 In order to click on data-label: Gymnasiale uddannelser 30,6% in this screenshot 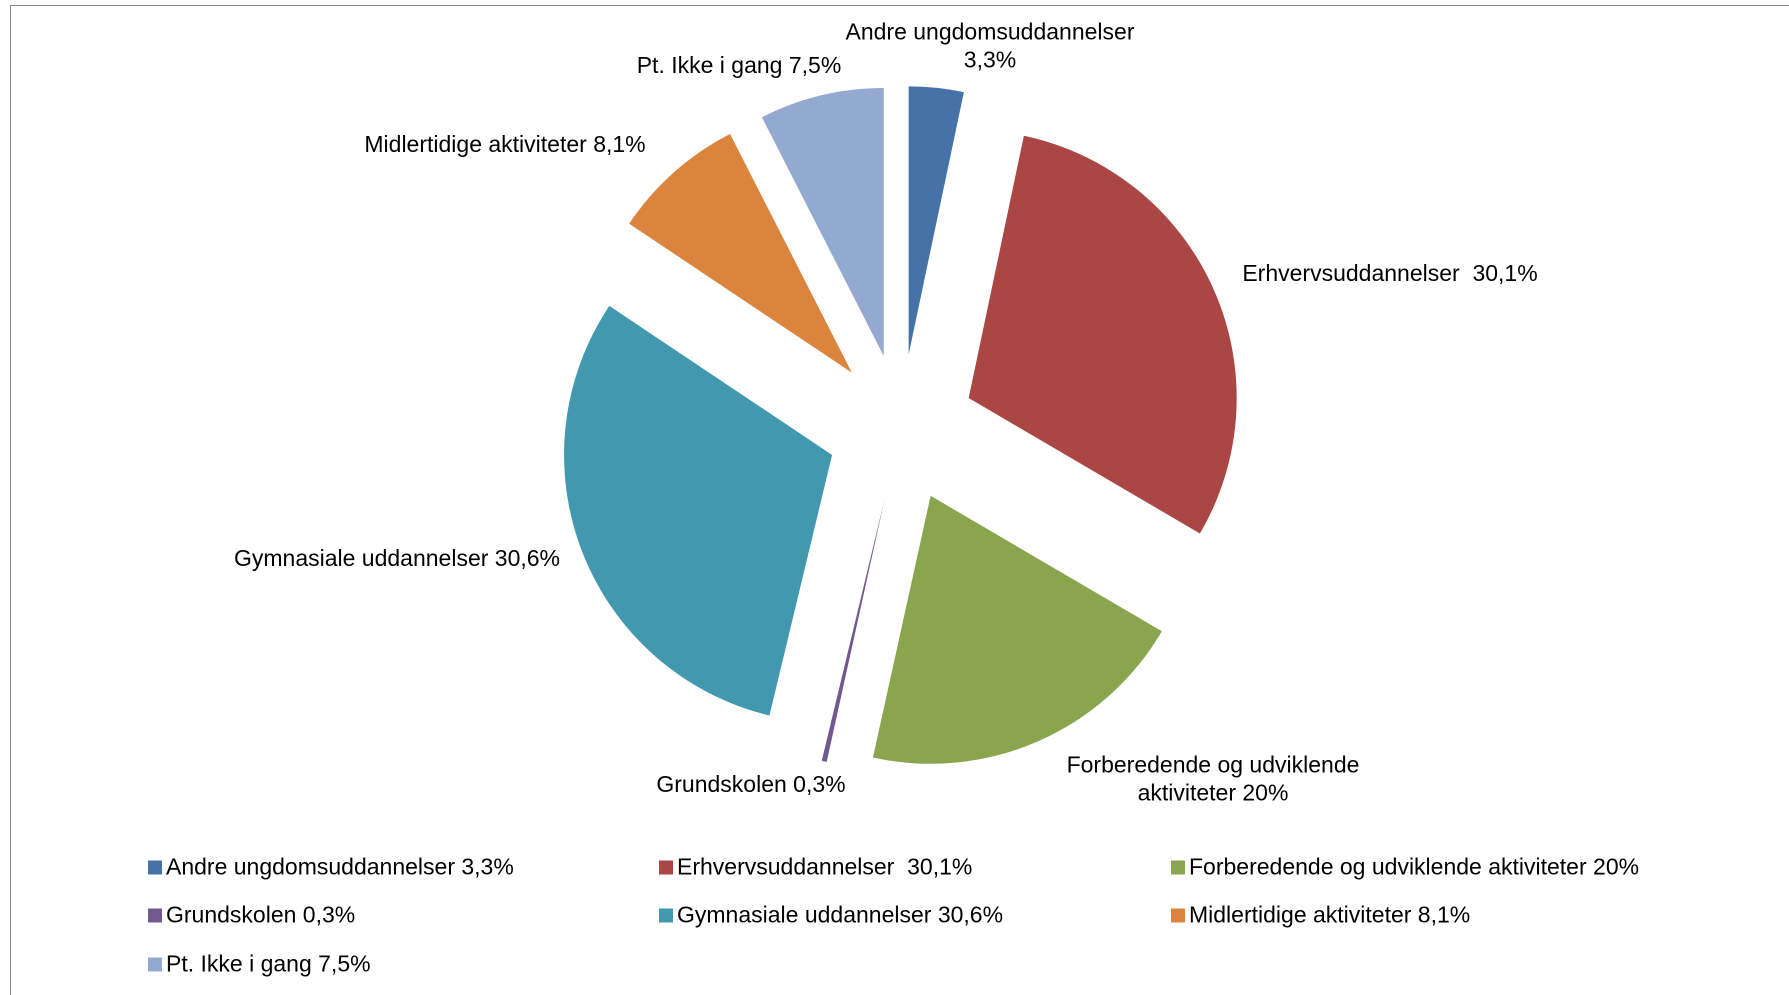, I will do `click(397, 558)`.